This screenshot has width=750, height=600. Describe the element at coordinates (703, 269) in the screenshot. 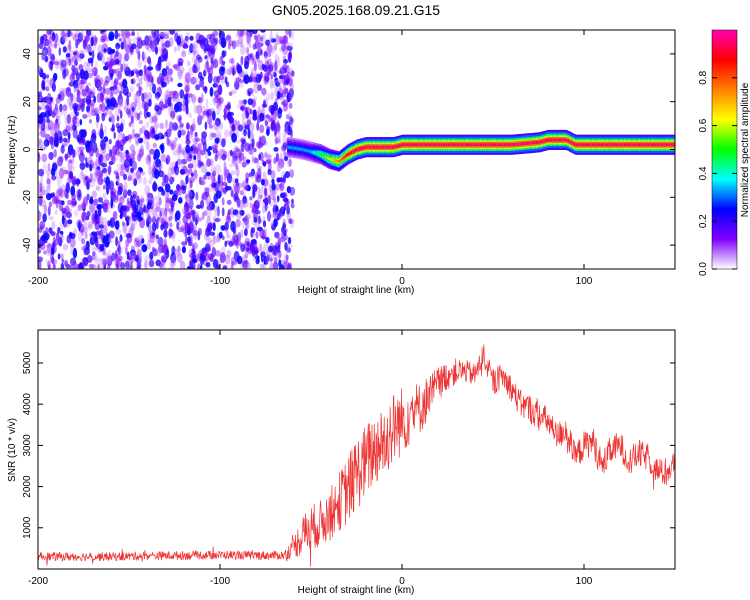

I see `colorbar-tick-label: 0.0` at that location.